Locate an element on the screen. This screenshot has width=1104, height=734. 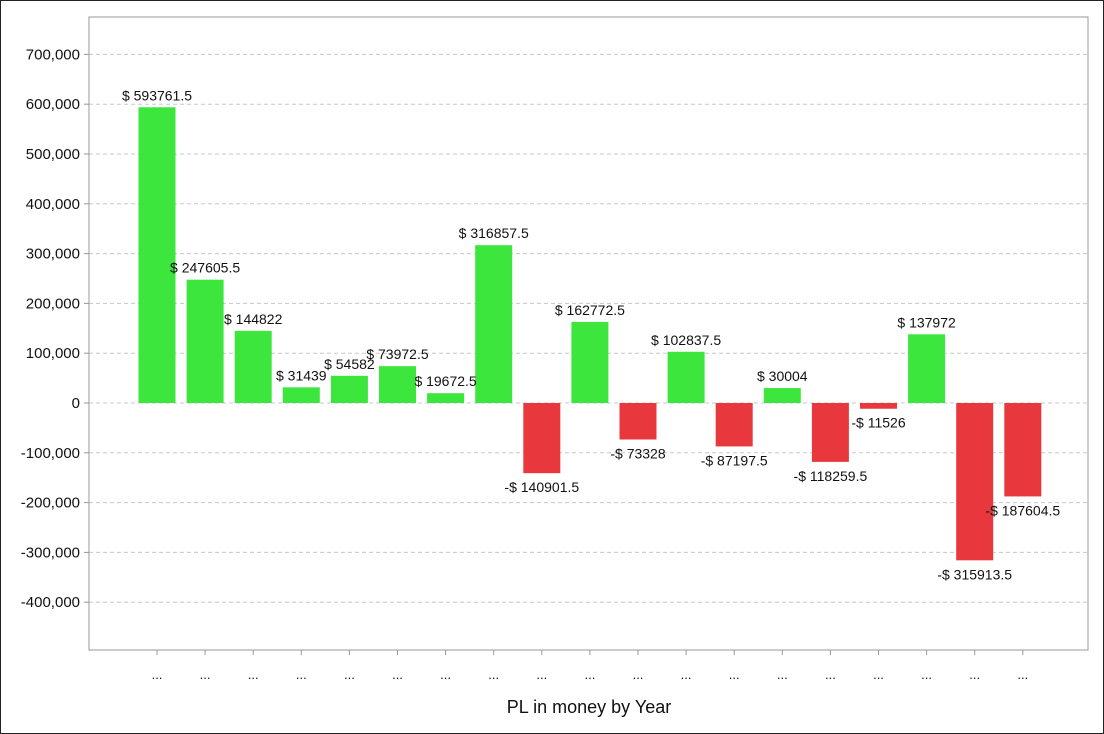
data-label: $ 31439 is located at coordinates (301, 375).